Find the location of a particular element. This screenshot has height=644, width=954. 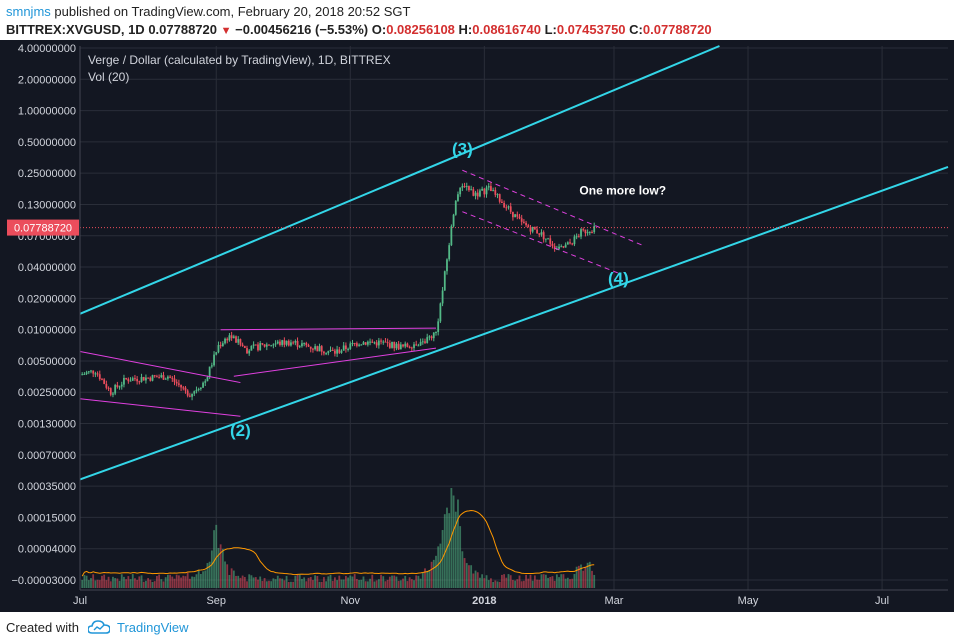

volume-moving-average is located at coordinates (338, 543).